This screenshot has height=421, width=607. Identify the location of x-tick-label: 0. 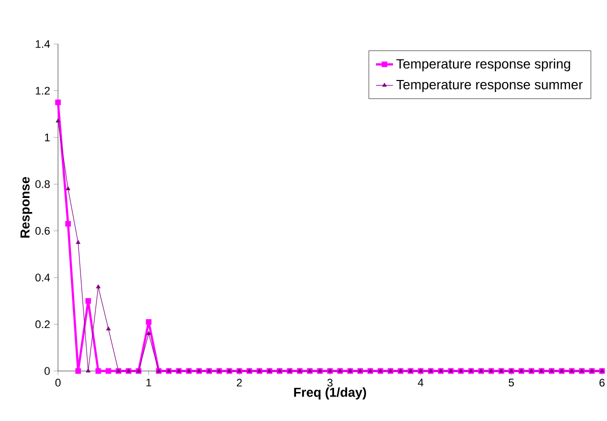
(58, 382).